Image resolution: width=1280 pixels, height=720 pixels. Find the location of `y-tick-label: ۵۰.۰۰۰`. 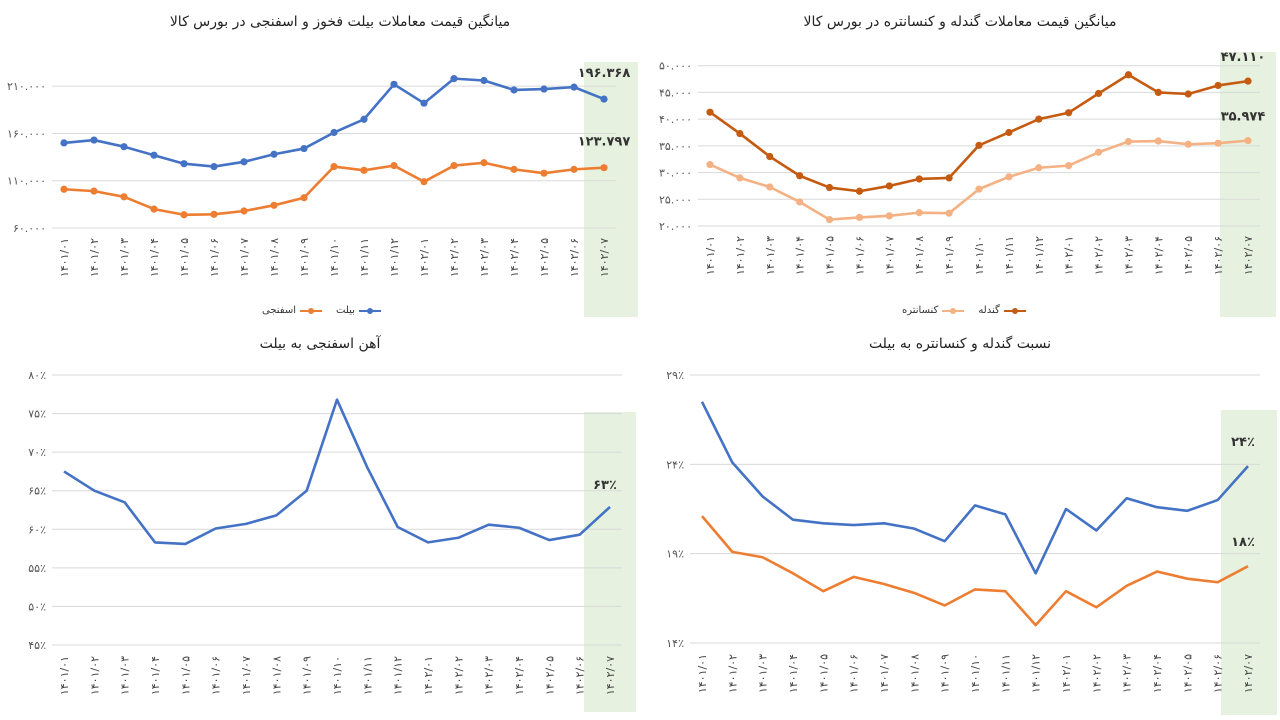

y-tick-label: ۵۰.۰۰۰ is located at coordinates (675, 66).